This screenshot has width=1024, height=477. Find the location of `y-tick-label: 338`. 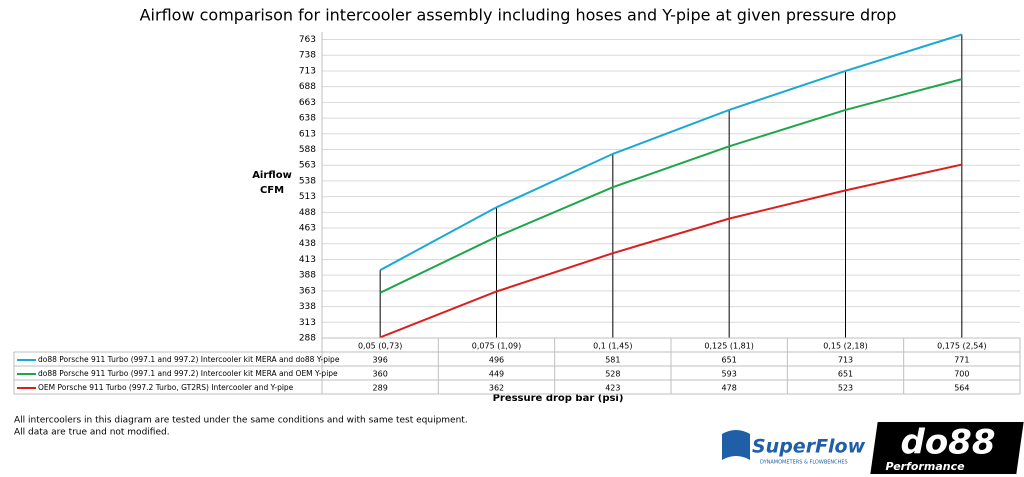

y-tick-label: 338 is located at coordinates (307, 307).